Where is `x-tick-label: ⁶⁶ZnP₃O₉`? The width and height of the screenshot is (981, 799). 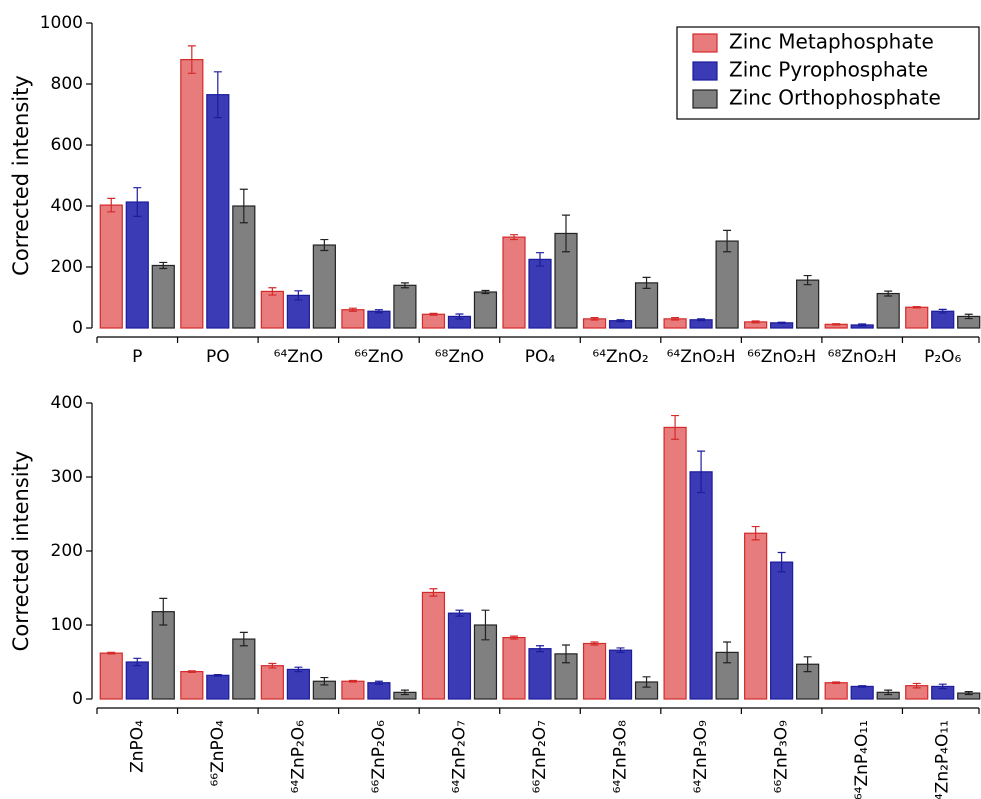 x-tick-label: ⁶⁶ZnP₃O₉ is located at coordinates (782, 756).